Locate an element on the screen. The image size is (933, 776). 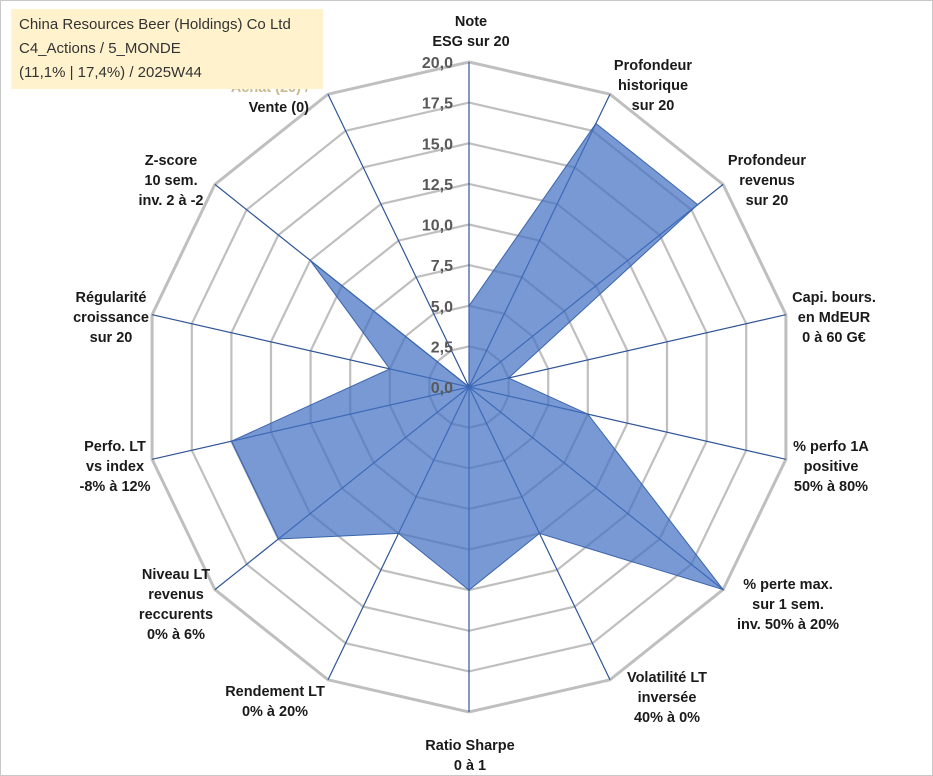
stock-name: China Resources Beer (Holdings) Co Ltd is located at coordinates (155, 24).